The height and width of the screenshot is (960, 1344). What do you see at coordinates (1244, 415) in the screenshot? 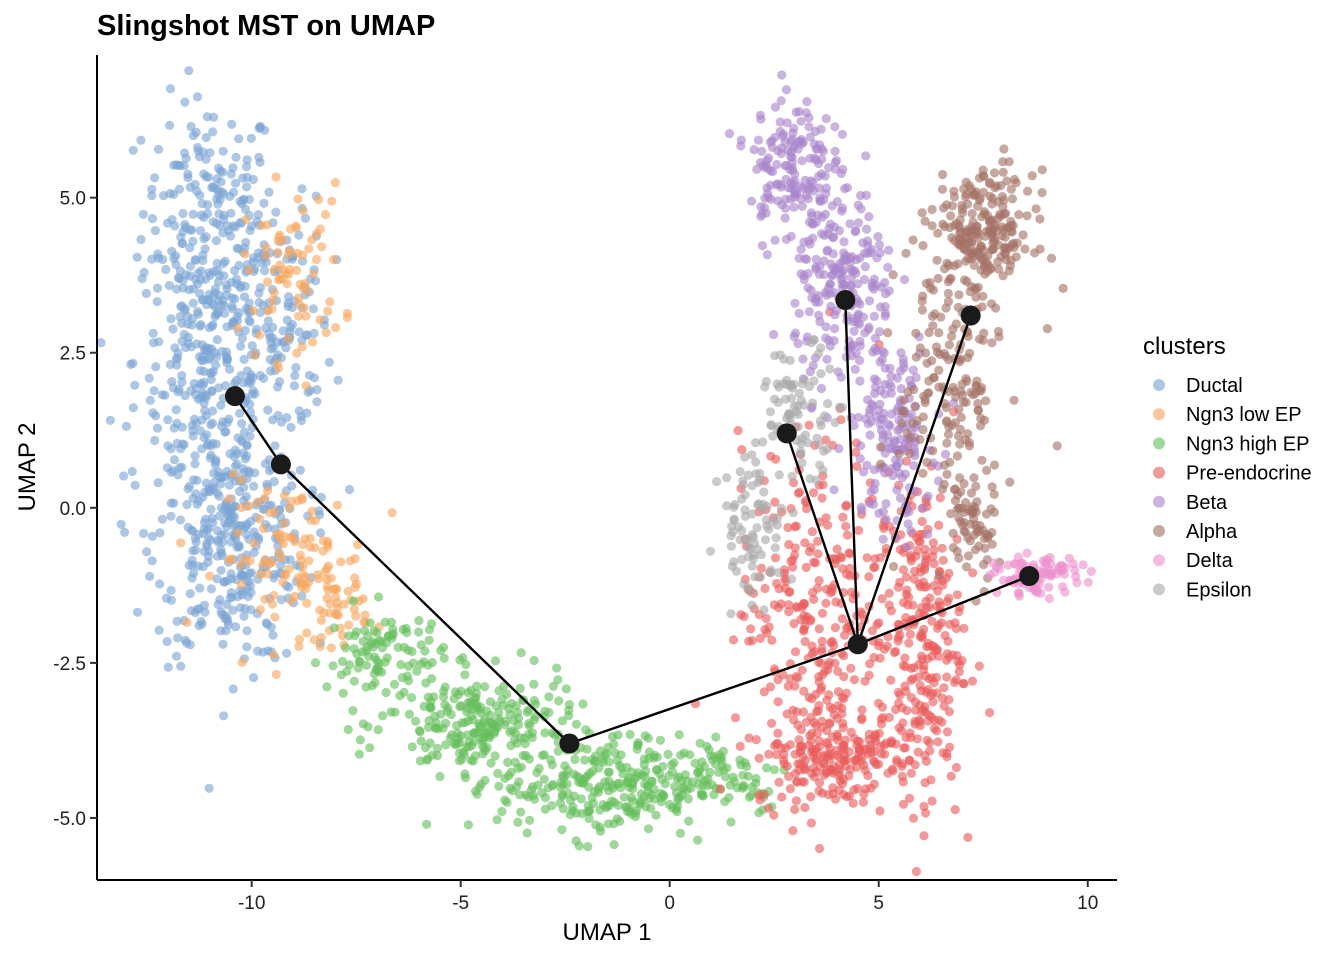
I see `legend-label: Ngn3 low EP` at bounding box center [1244, 415].